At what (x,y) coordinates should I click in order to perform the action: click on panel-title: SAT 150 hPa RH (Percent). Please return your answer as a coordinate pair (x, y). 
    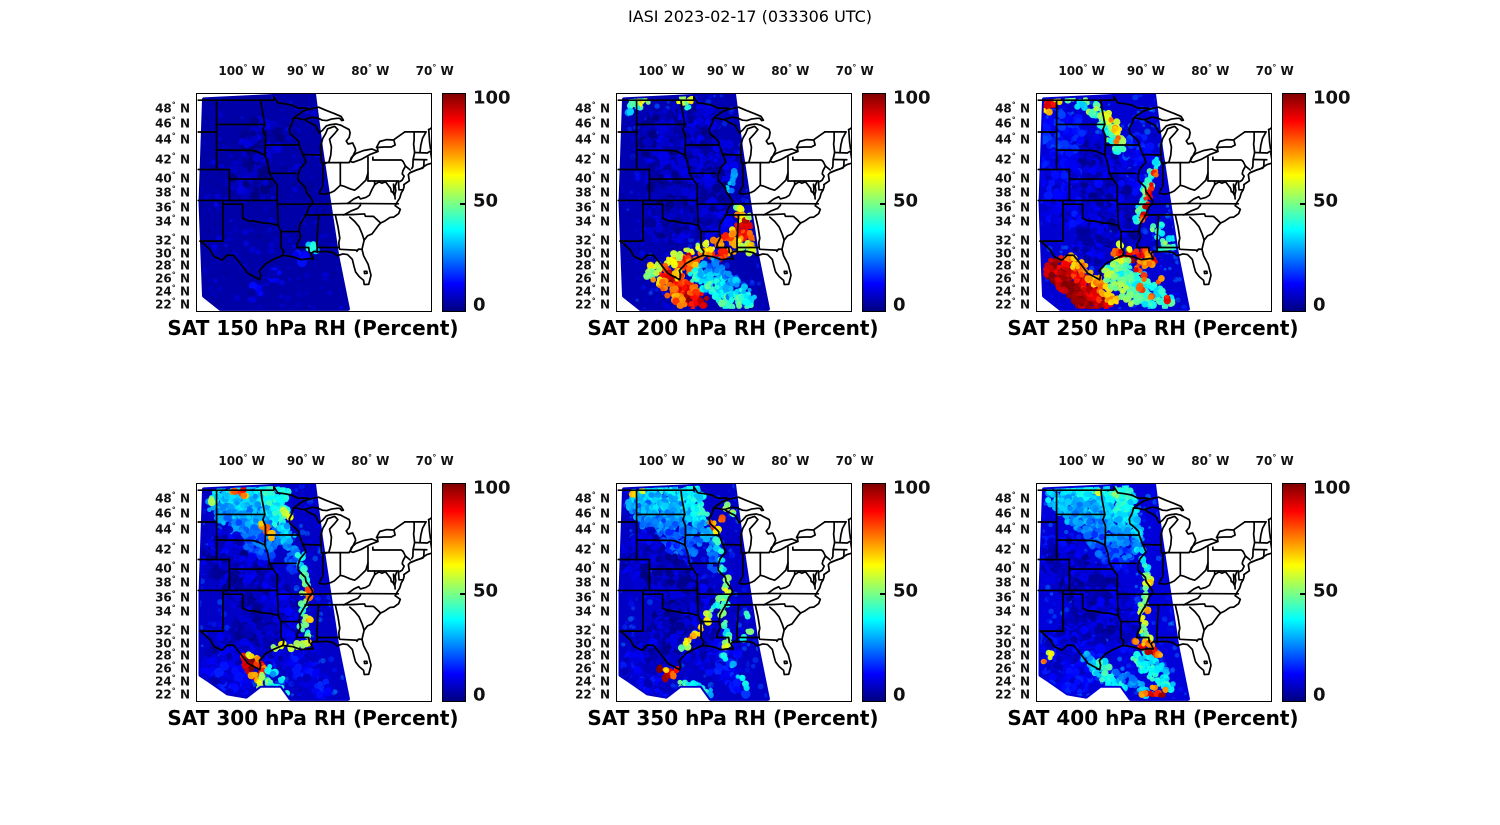
    Looking at the image, I should click on (313, 328).